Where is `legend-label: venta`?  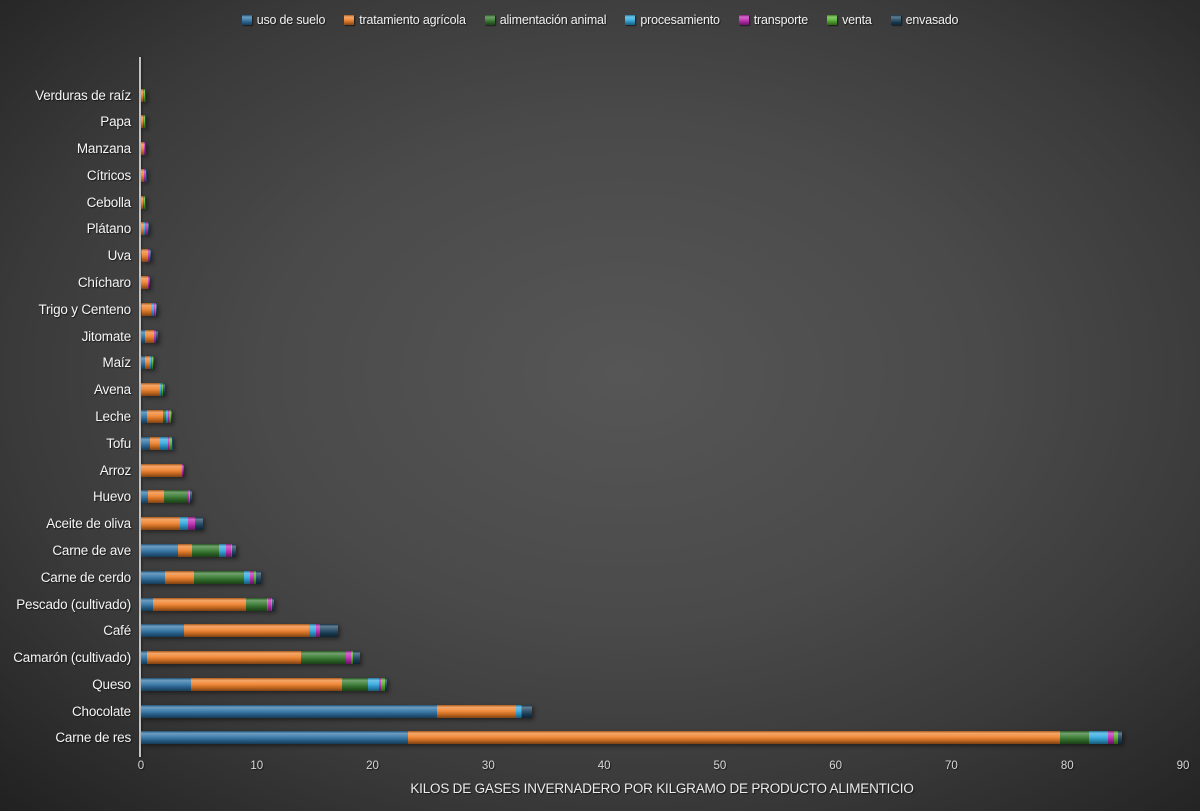 legend-label: venta is located at coordinates (857, 20).